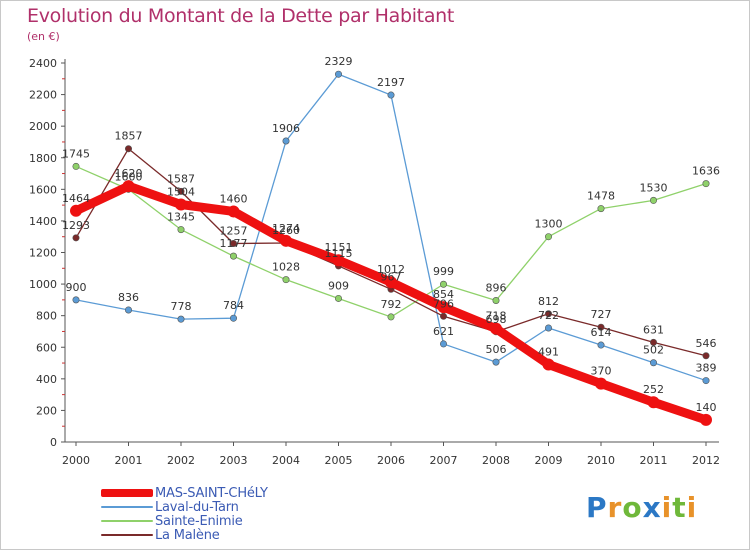  What do you see at coordinates (679, 507) in the screenshot?
I see `logo-letter: t` at bounding box center [679, 507].